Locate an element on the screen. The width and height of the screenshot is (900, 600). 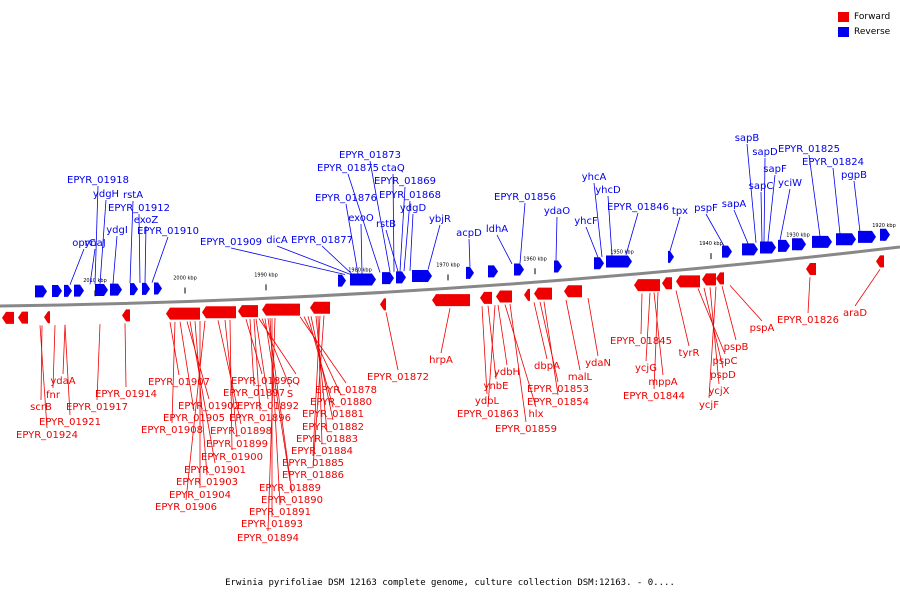
gene-label-epyr-01917: EPYR_01917 is located at coordinates (97, 407).